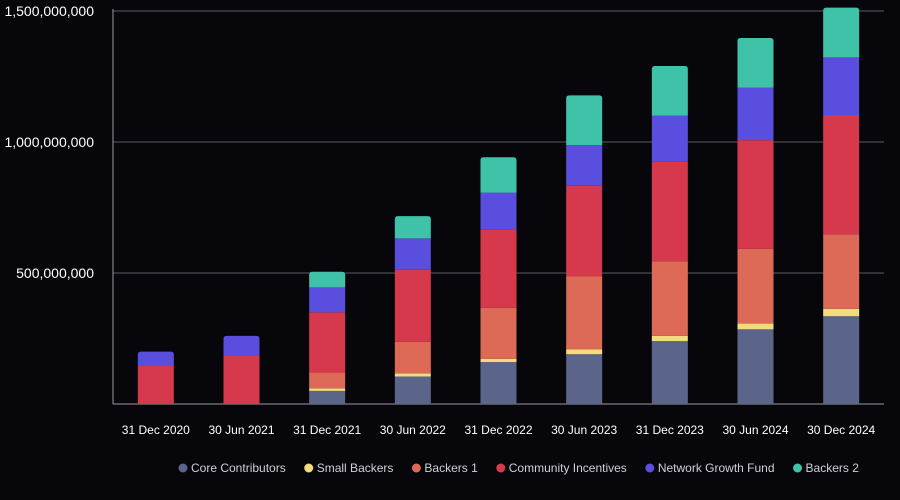 The height and width of the screenshot is (500, 900). Describe the element at coordinates (568, 468) in the screenshot. I see `legend-label: Community Incentives` at that location.